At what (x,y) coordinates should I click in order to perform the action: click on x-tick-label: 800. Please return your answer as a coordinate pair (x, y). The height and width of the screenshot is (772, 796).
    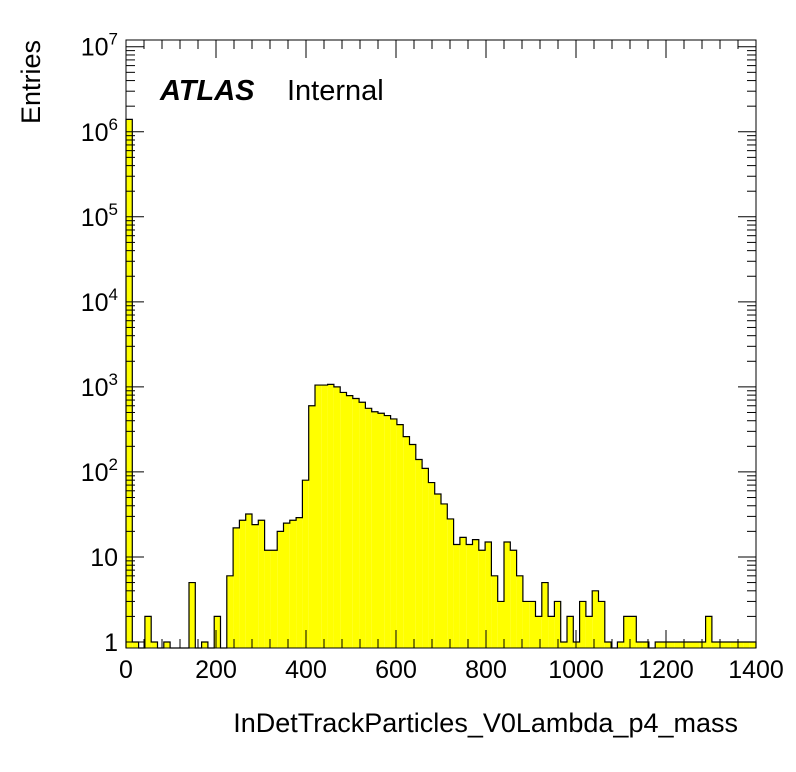
    Looking at the image, I should click on (486, 670).